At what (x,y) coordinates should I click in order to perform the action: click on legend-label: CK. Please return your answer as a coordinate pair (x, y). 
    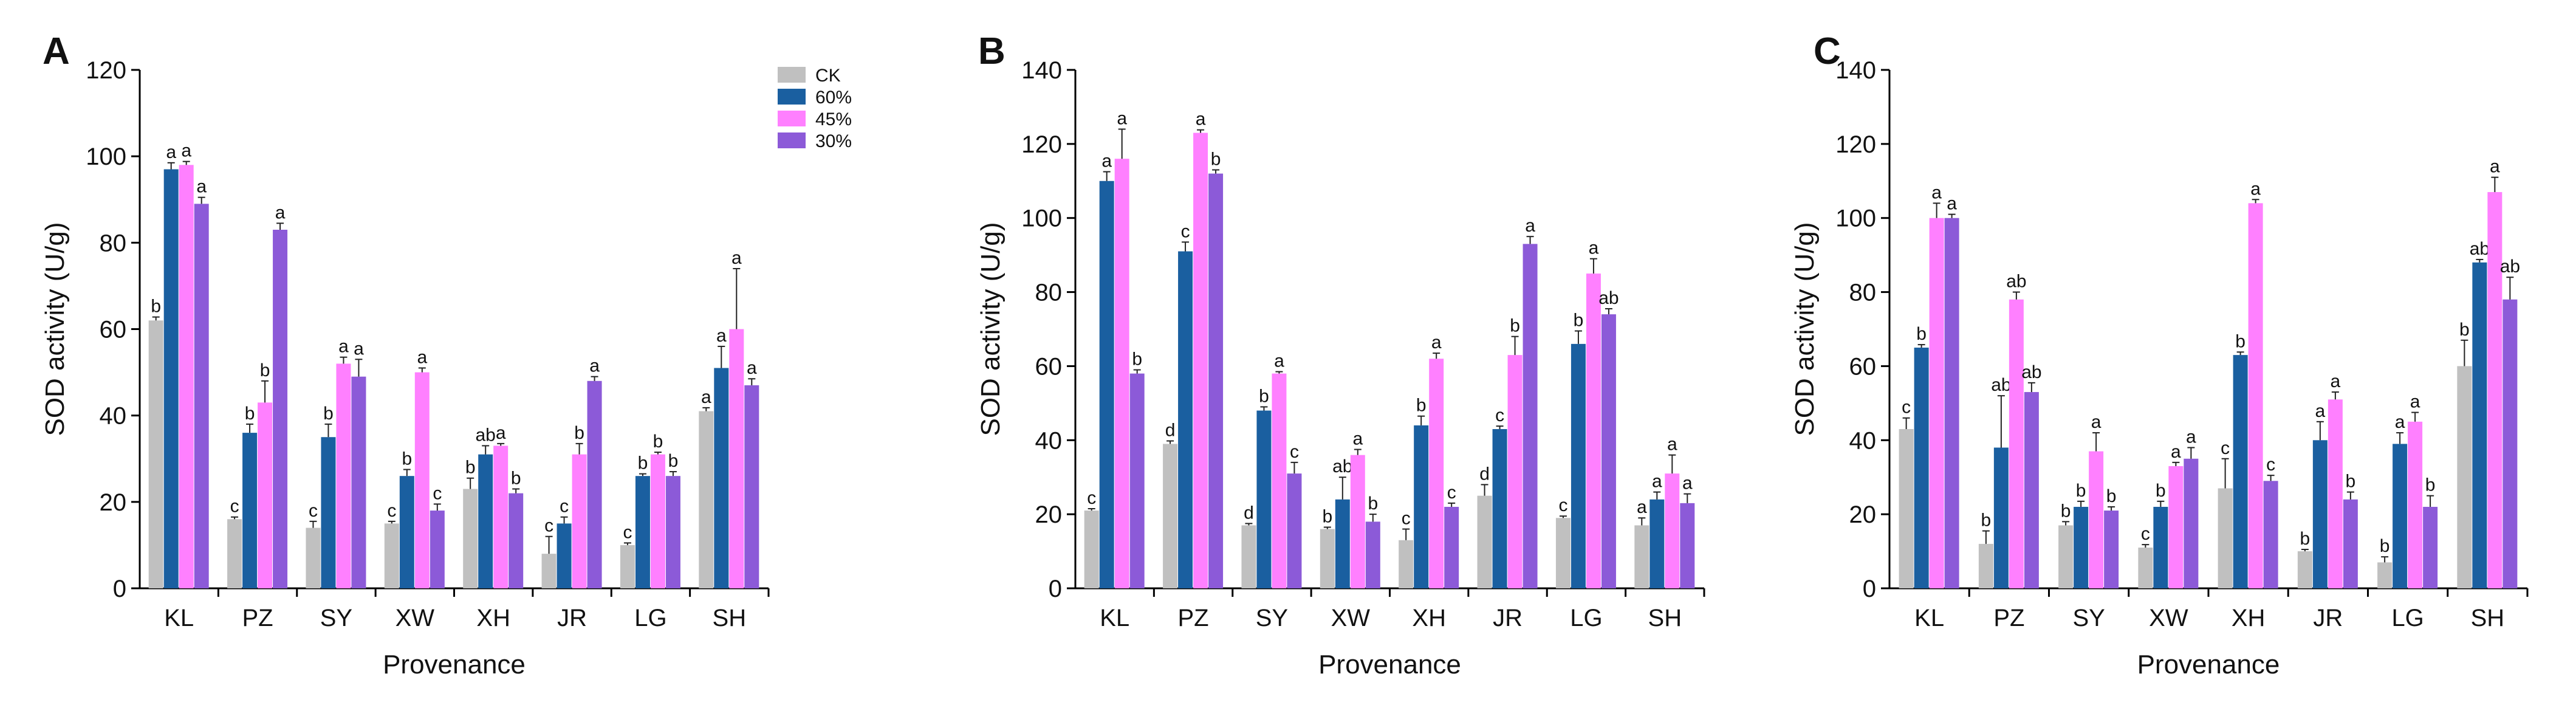
    Looking at the image, I should click on (828, 76).